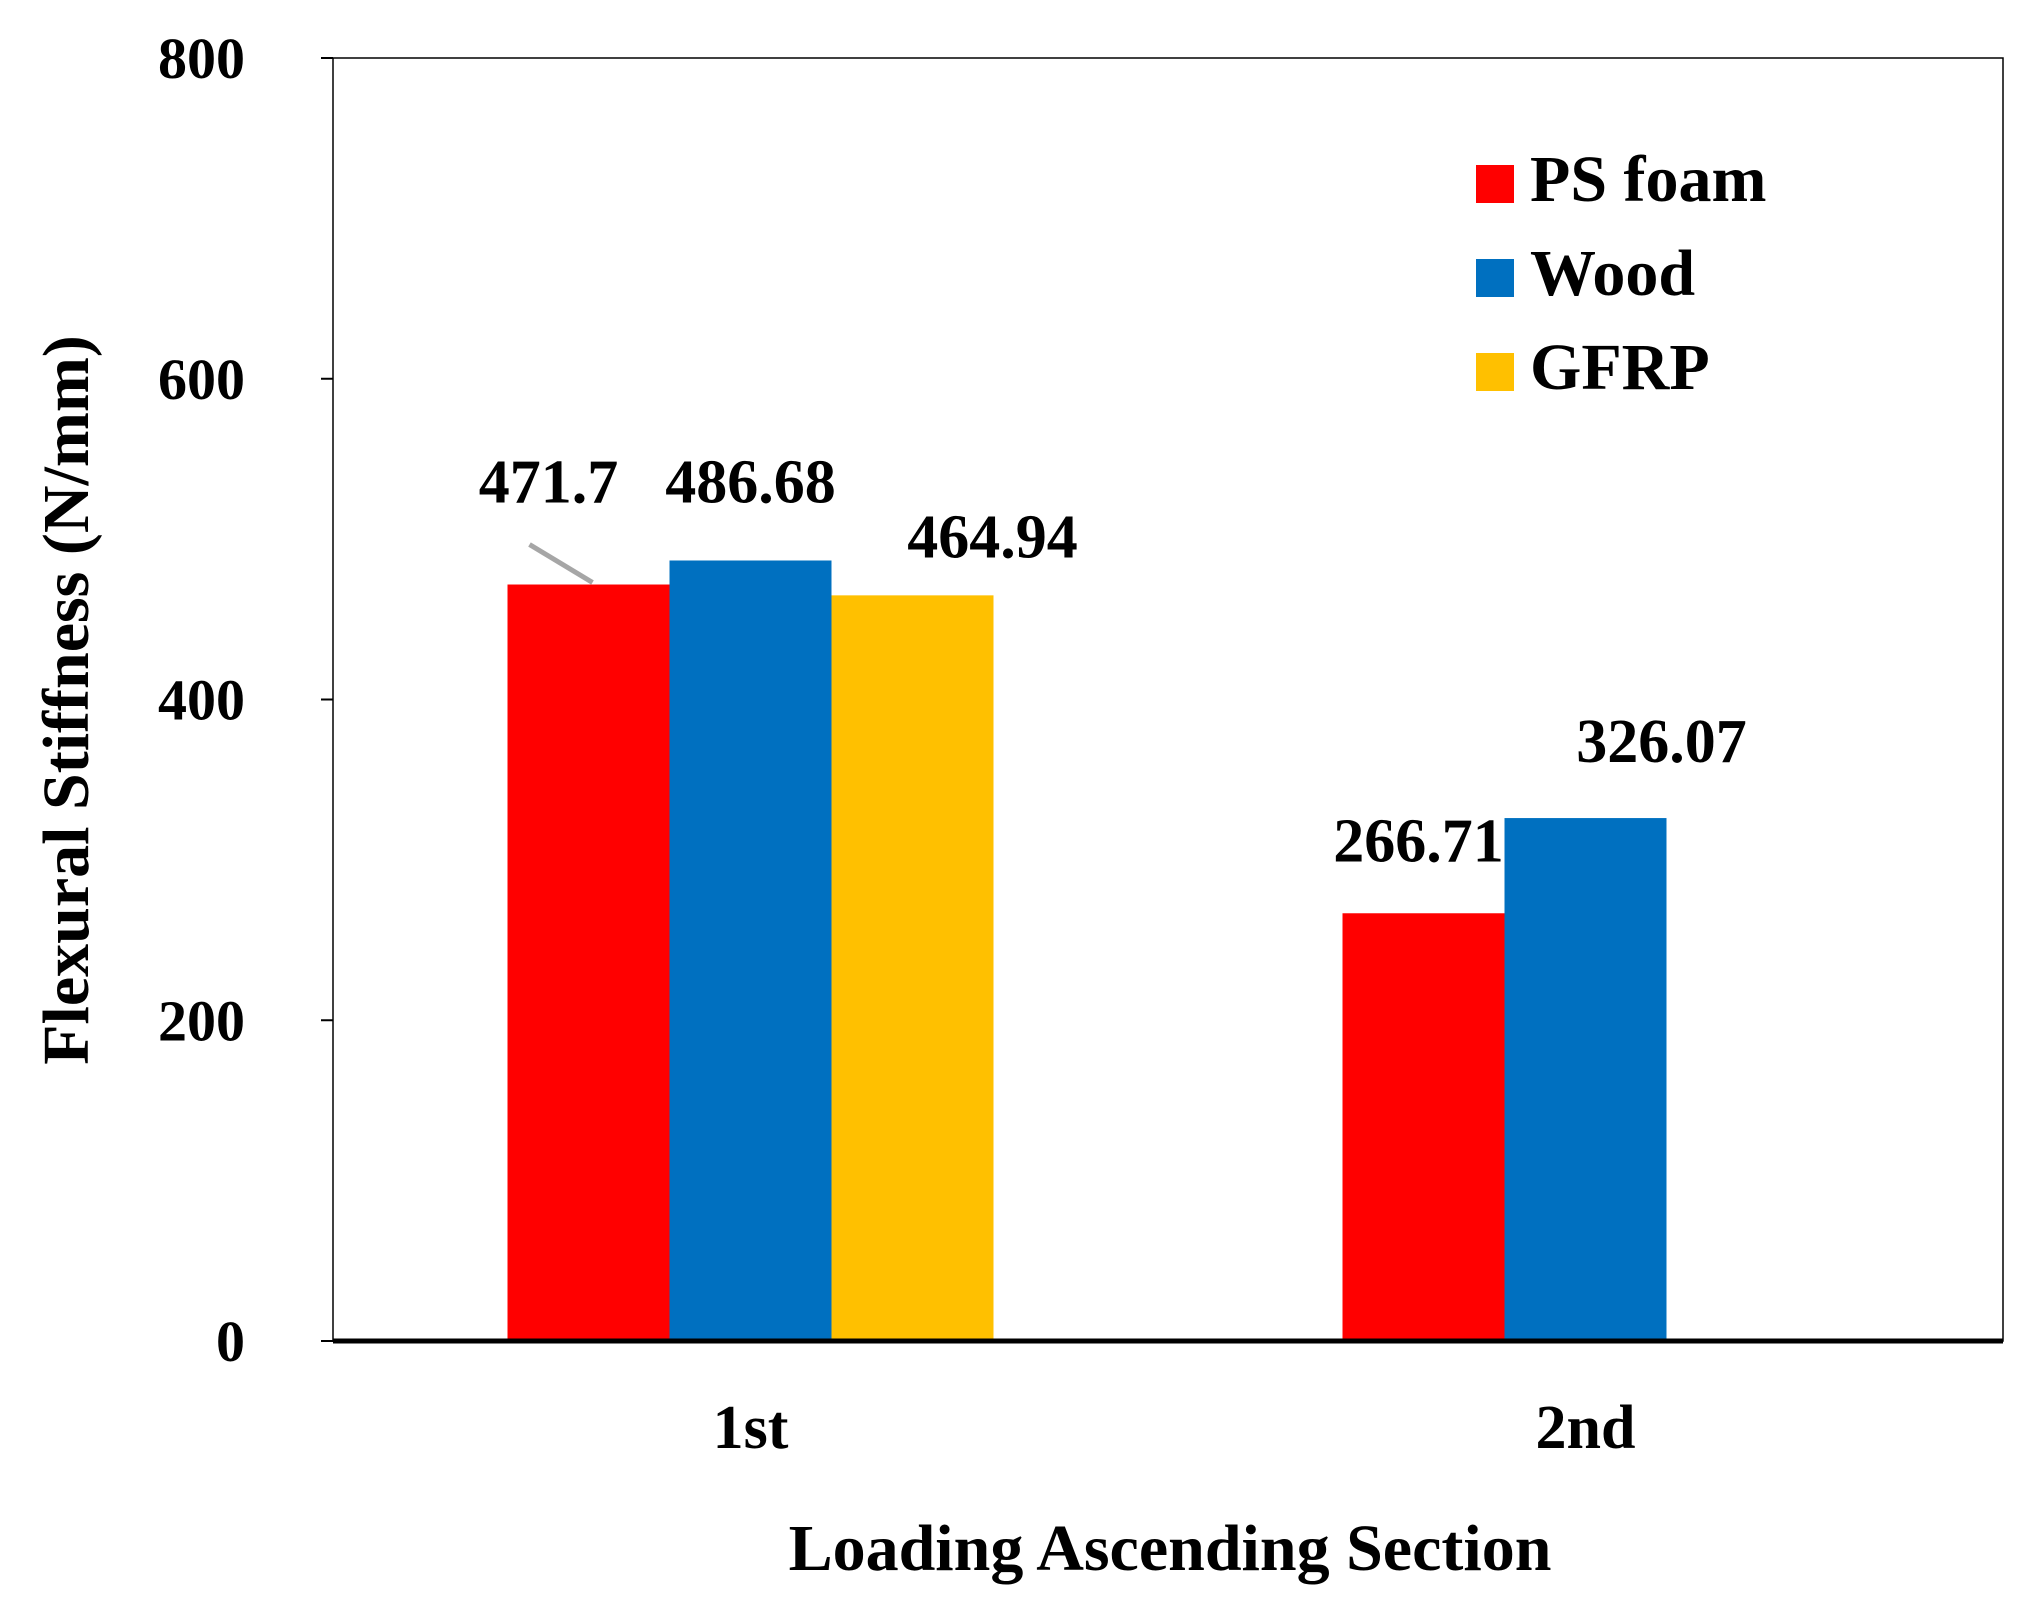 This screenshot has width=2023, height=1600. I want to click on bar-ps-foam-2nd, so click(1423, 1127).